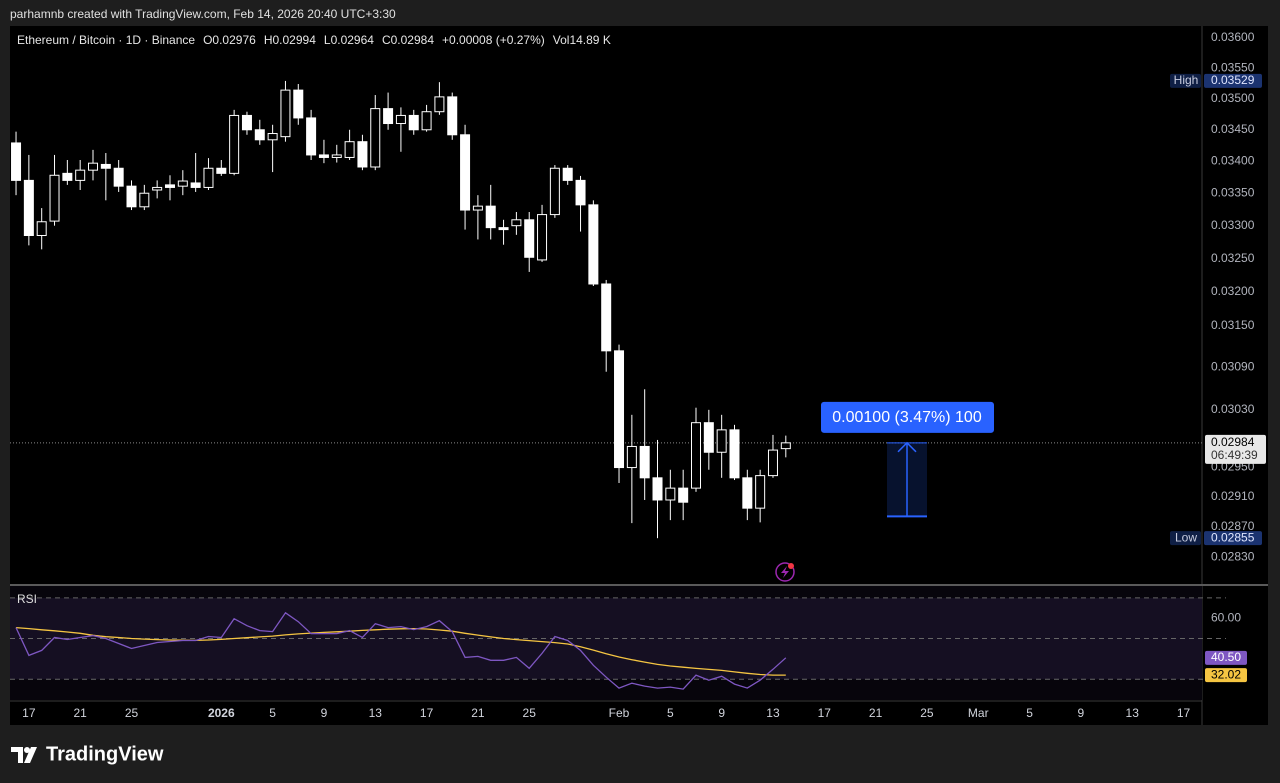  What do you see at coordinates (1233, 225) in the screenshot?
I see `y-tick-label: 0.03300` at bounding box center [1233, 225].